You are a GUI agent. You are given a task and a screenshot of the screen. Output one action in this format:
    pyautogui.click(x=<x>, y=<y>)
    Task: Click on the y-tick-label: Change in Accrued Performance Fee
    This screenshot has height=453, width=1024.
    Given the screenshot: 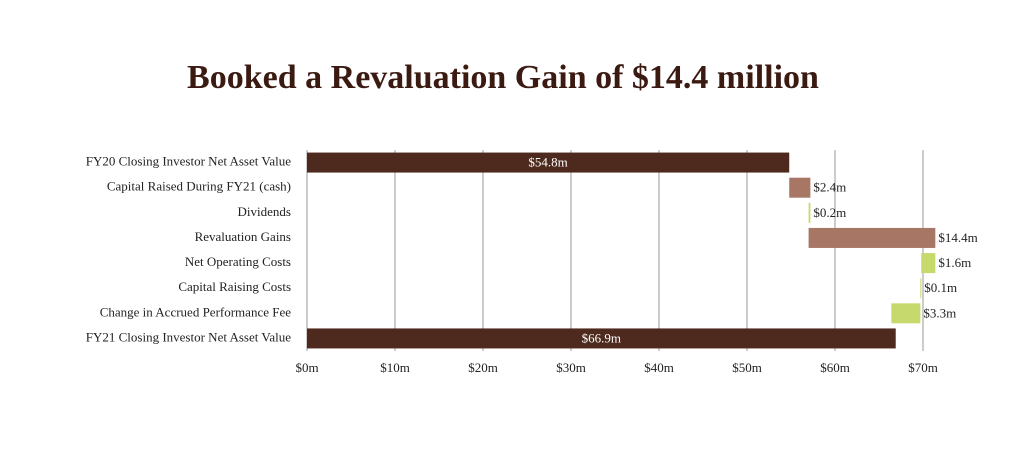 What is the action you would take?
    pyautogui.click(x=196, y=311)
    